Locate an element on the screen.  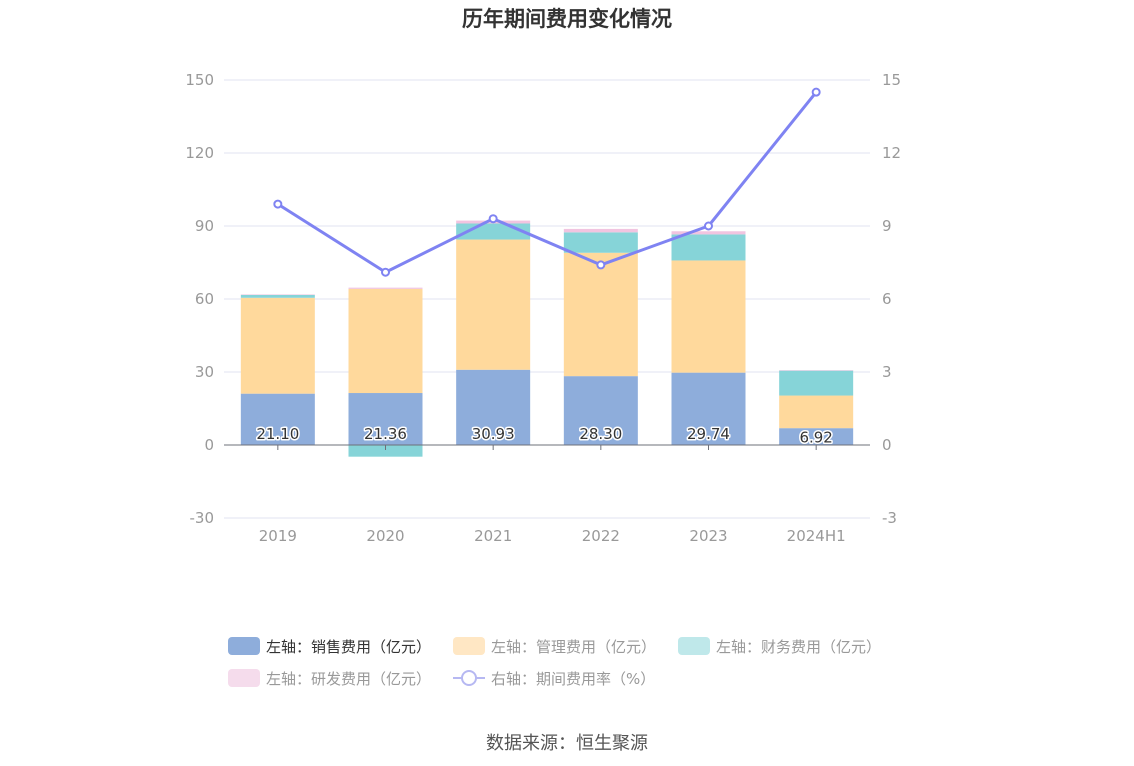
legend-item-finance: 左轴：财务费用（亿元） is located at coordinates (779, 646).